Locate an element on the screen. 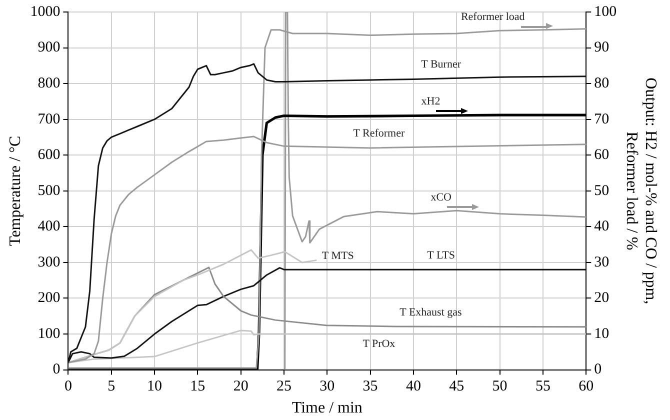  y-tick-label: 200 is located at coordinates (49, 298).